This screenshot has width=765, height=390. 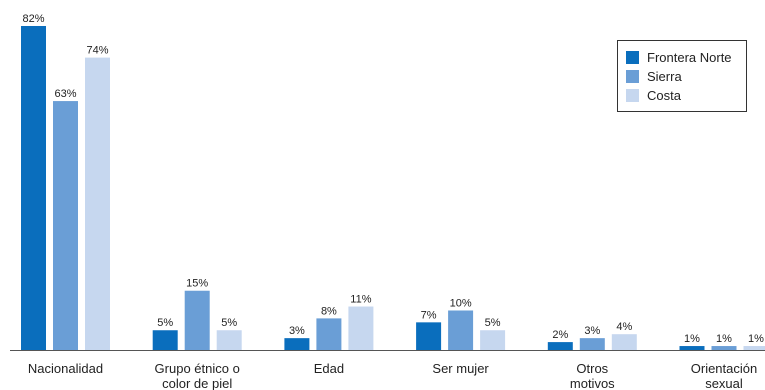 What do you see at coordinates (632, 76) in the screenshot?
I see `legend-swatch-sierra` at bounding box center [632, 76].